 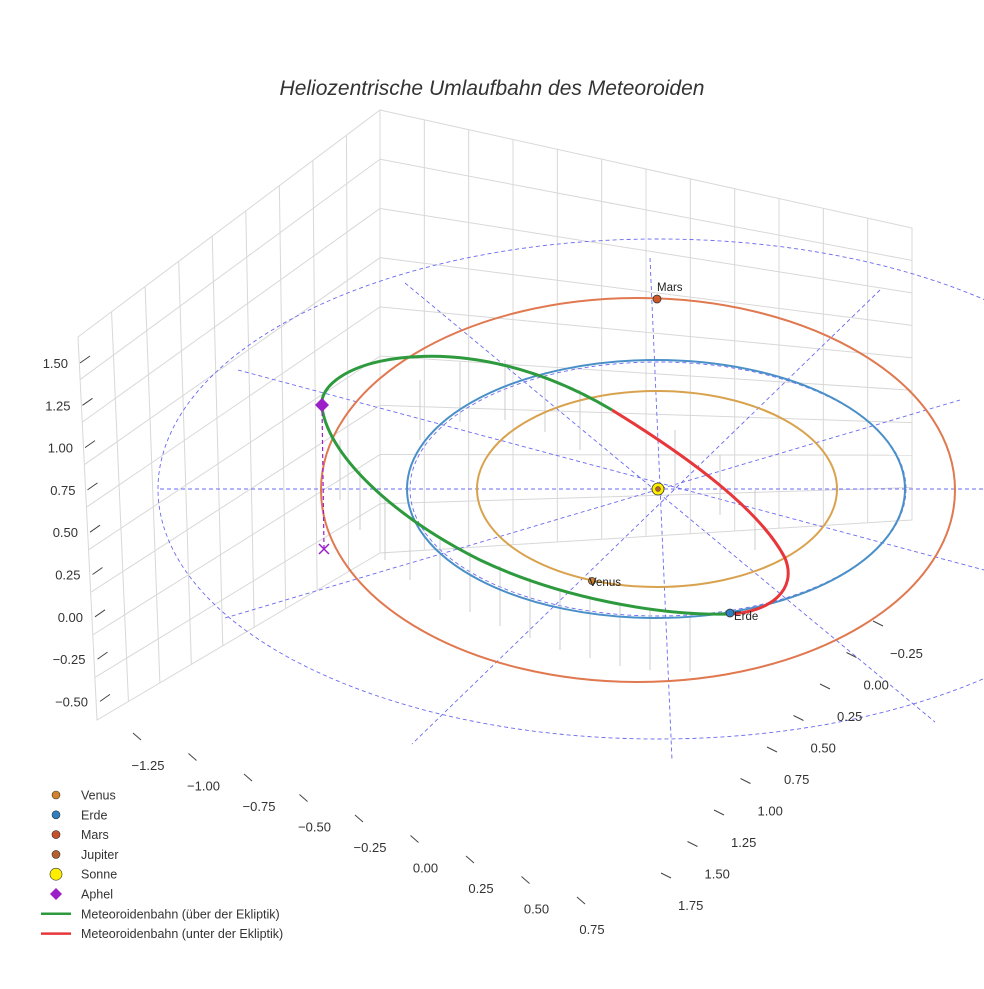 I want to click on x-tick-label: 0.50, so click(x=536, y=909).